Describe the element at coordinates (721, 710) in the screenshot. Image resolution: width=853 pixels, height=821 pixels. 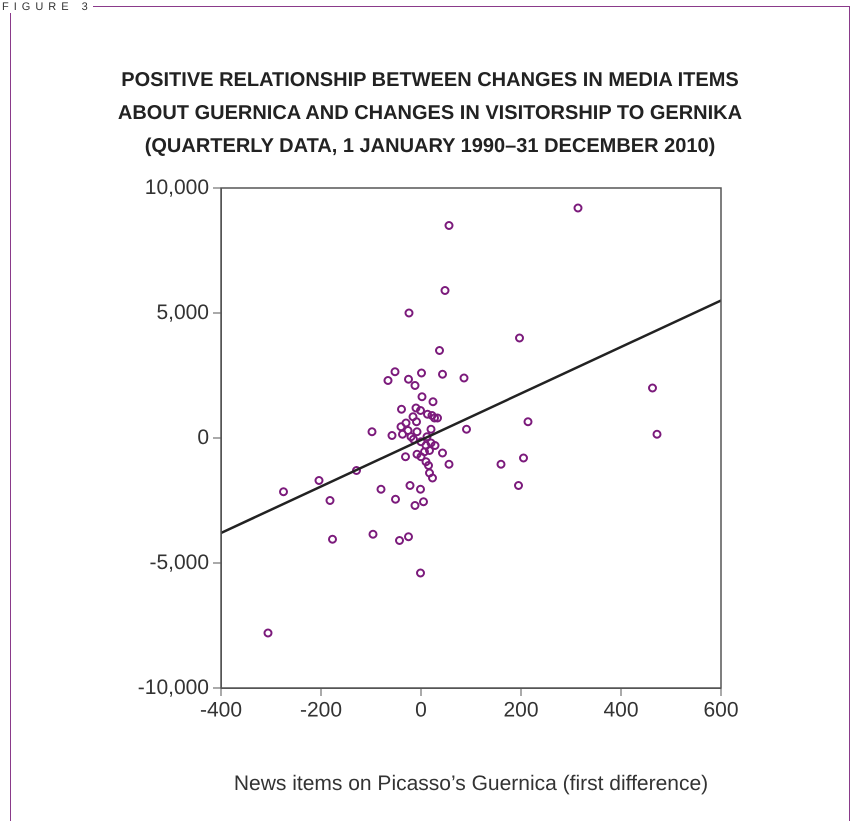
I see `x-tick-label: 600` at that location.